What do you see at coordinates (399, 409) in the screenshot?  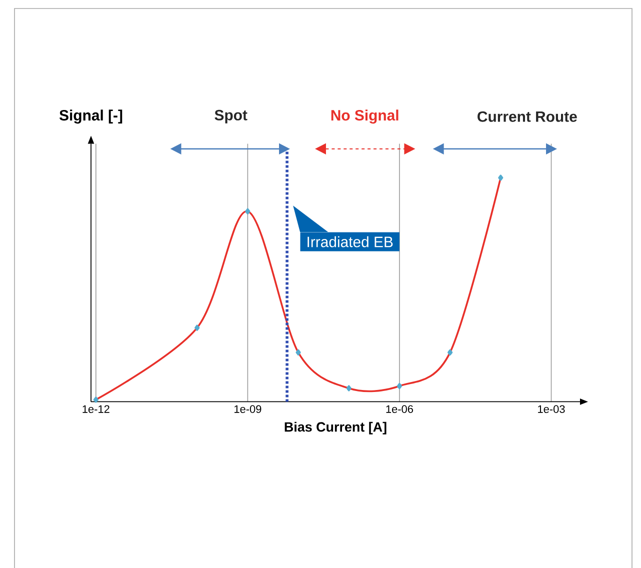 I see `x-tick-label: 1e-06` at bounding box center [399, 409].